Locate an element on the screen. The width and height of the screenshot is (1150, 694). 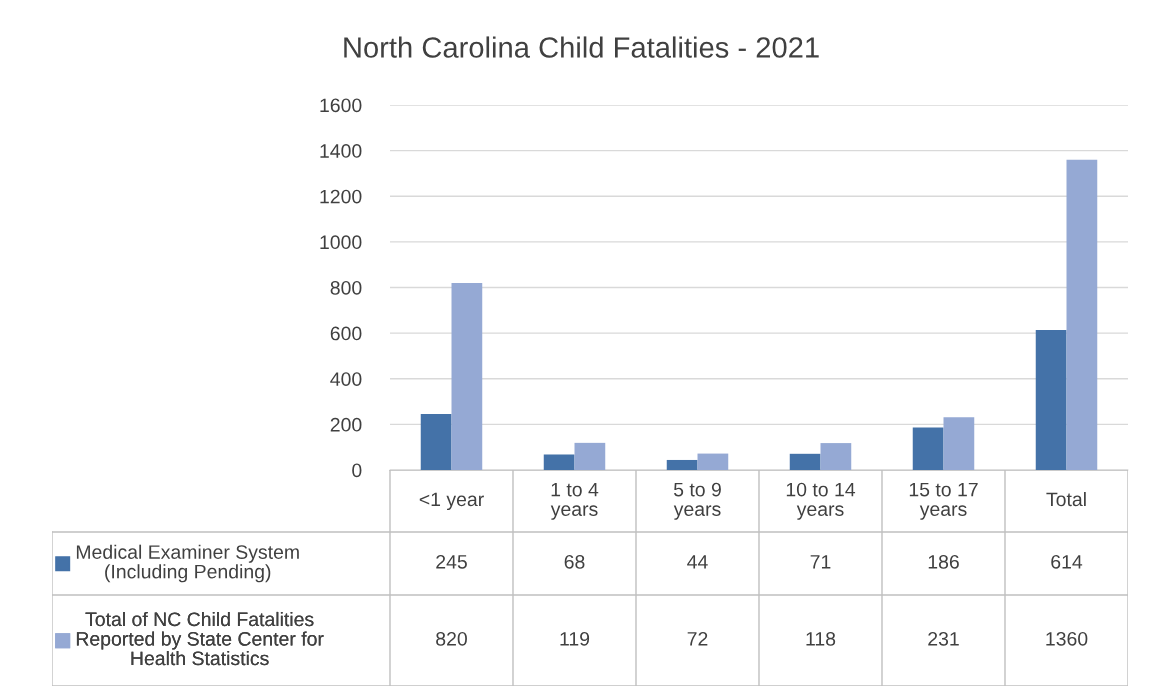
data-label: 119 is located at coordinates (575, 638).